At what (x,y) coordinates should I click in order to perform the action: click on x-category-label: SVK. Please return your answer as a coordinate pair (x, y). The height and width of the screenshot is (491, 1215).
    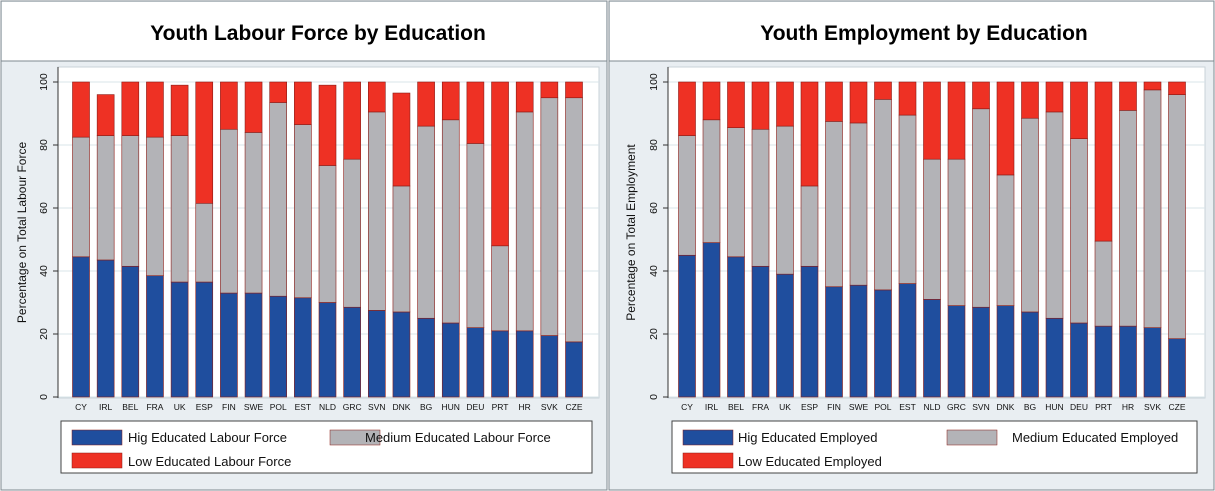
    Looking at the image, I should click on (549, 407).